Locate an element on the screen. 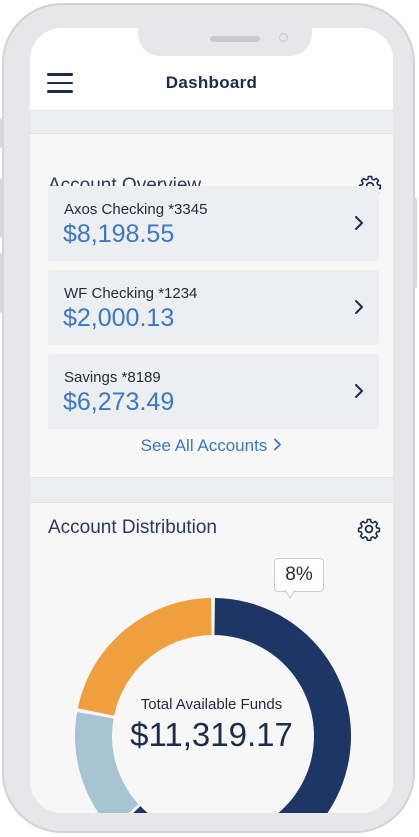  page-title: Dashboard is located at coordinates (211, 82).